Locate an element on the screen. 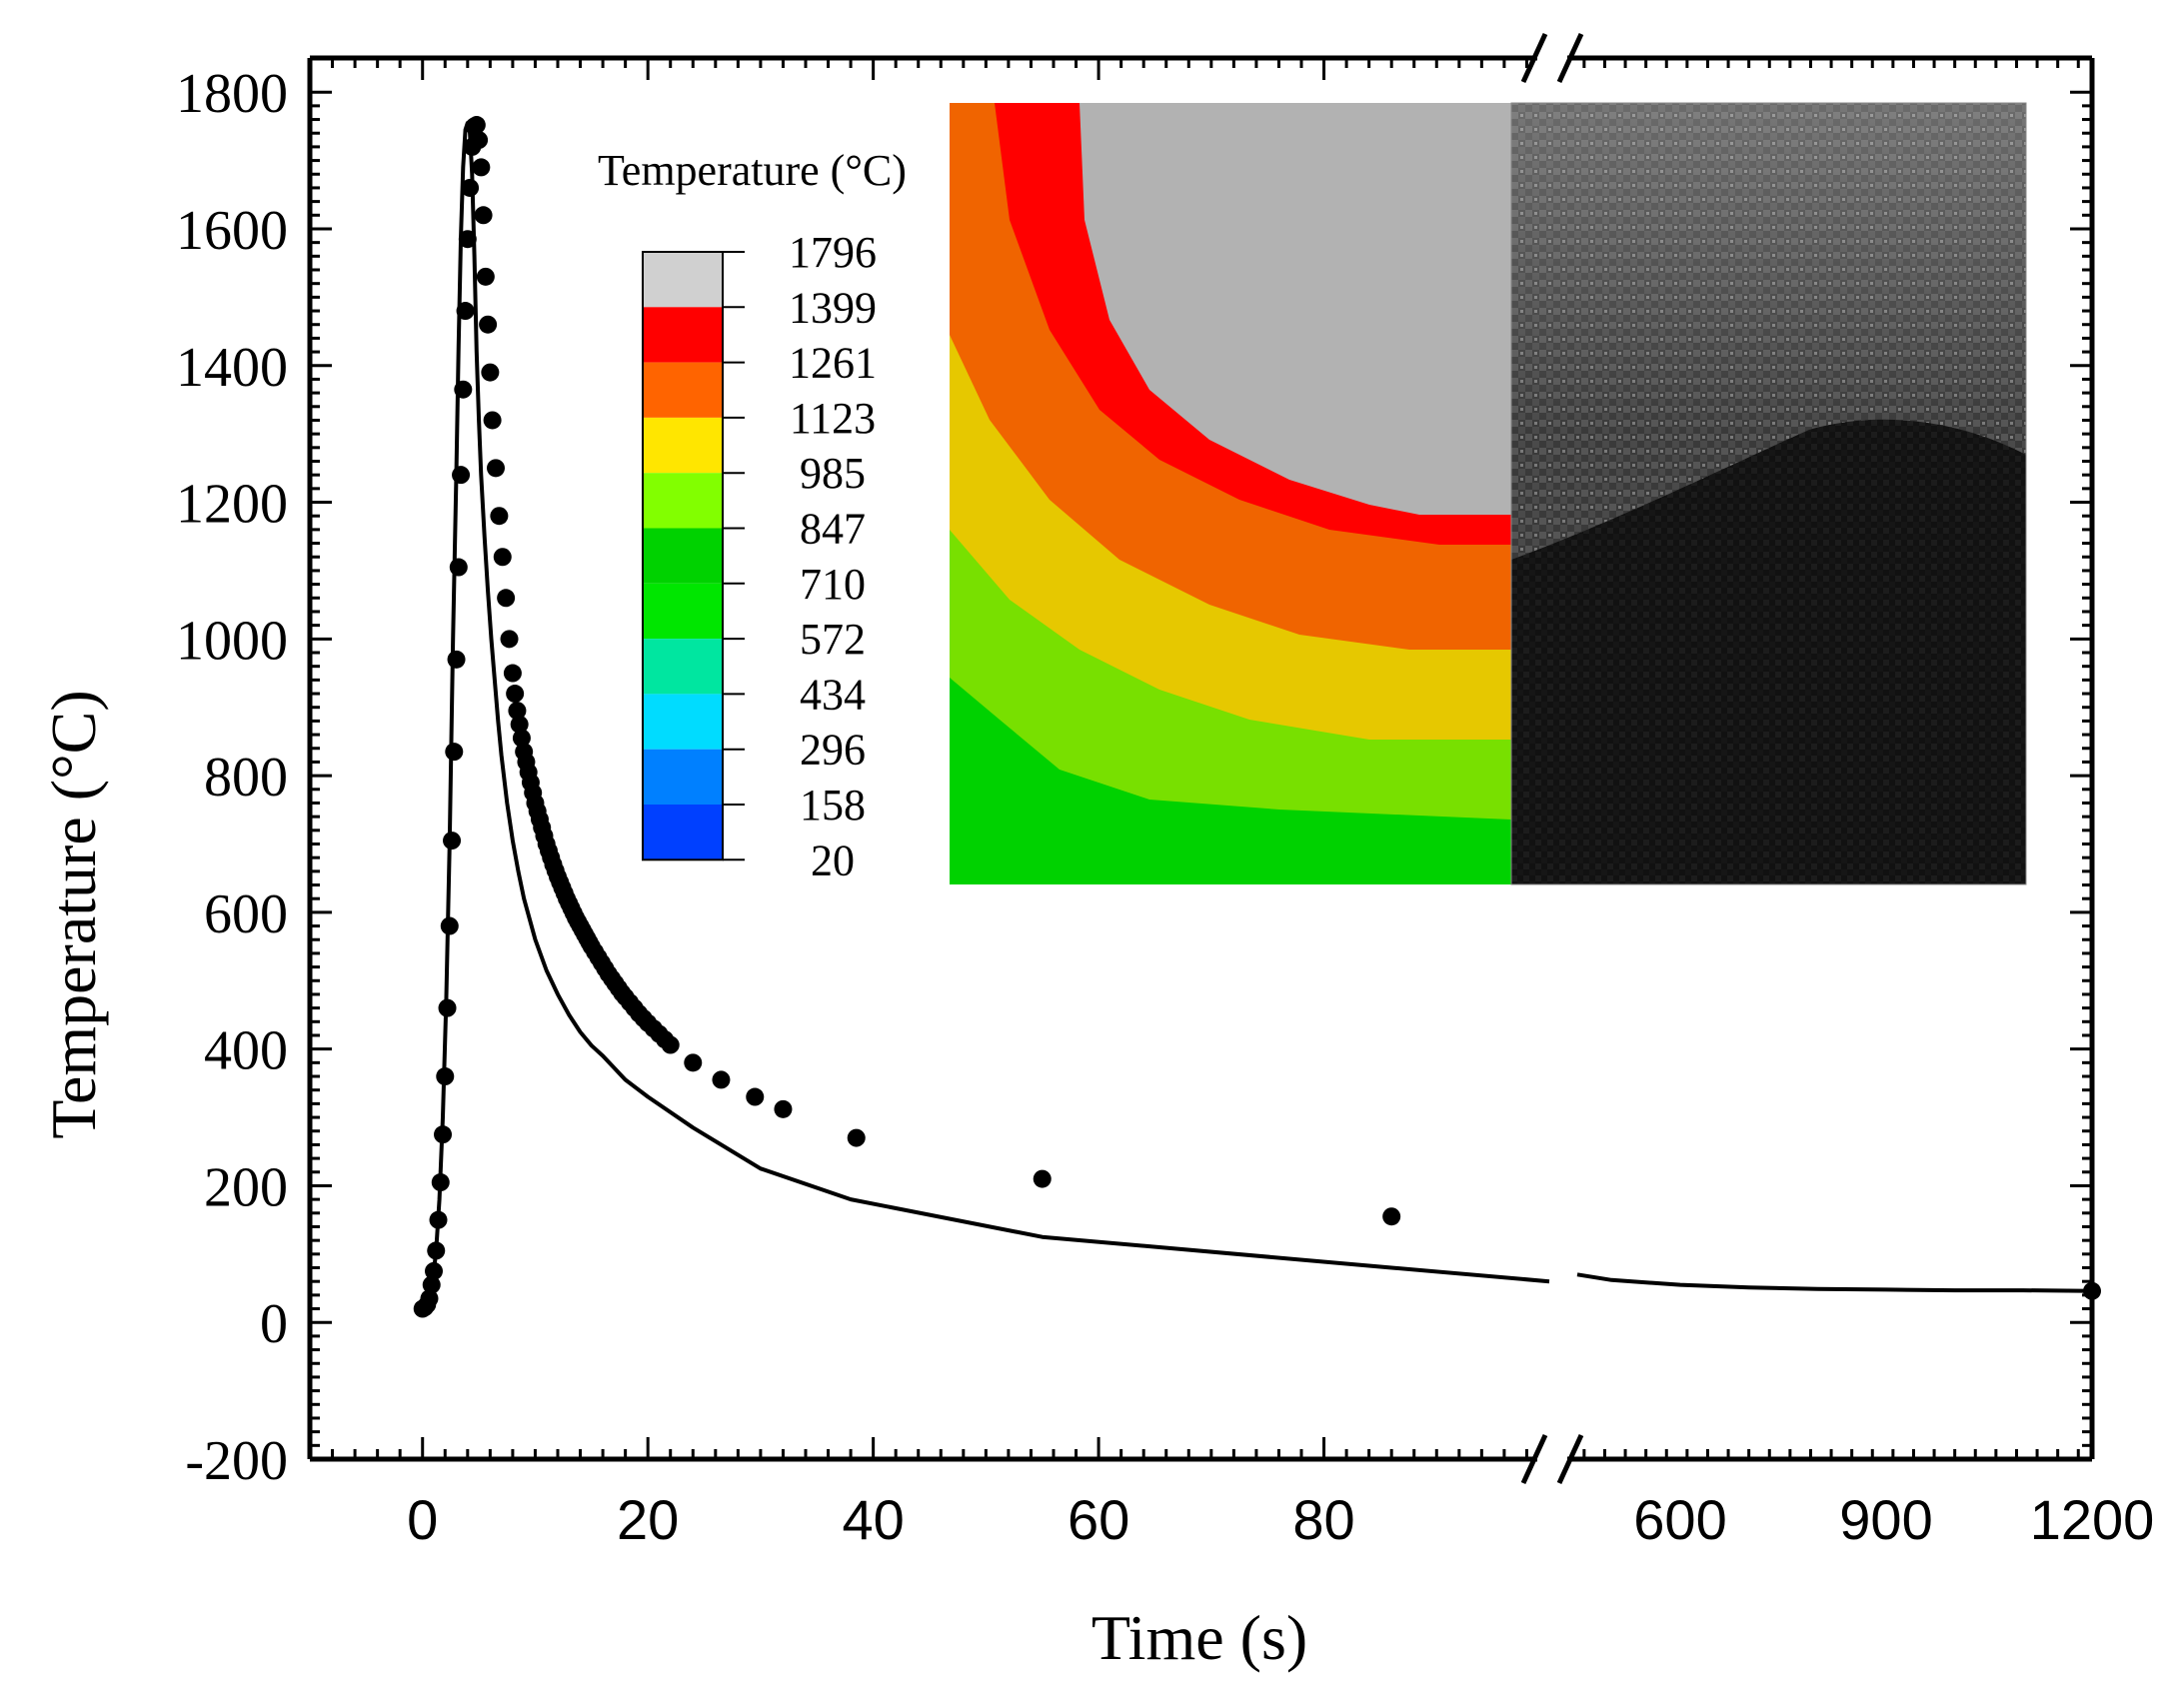  y-tick-label: 200 is located at coordinates (246, 1187).